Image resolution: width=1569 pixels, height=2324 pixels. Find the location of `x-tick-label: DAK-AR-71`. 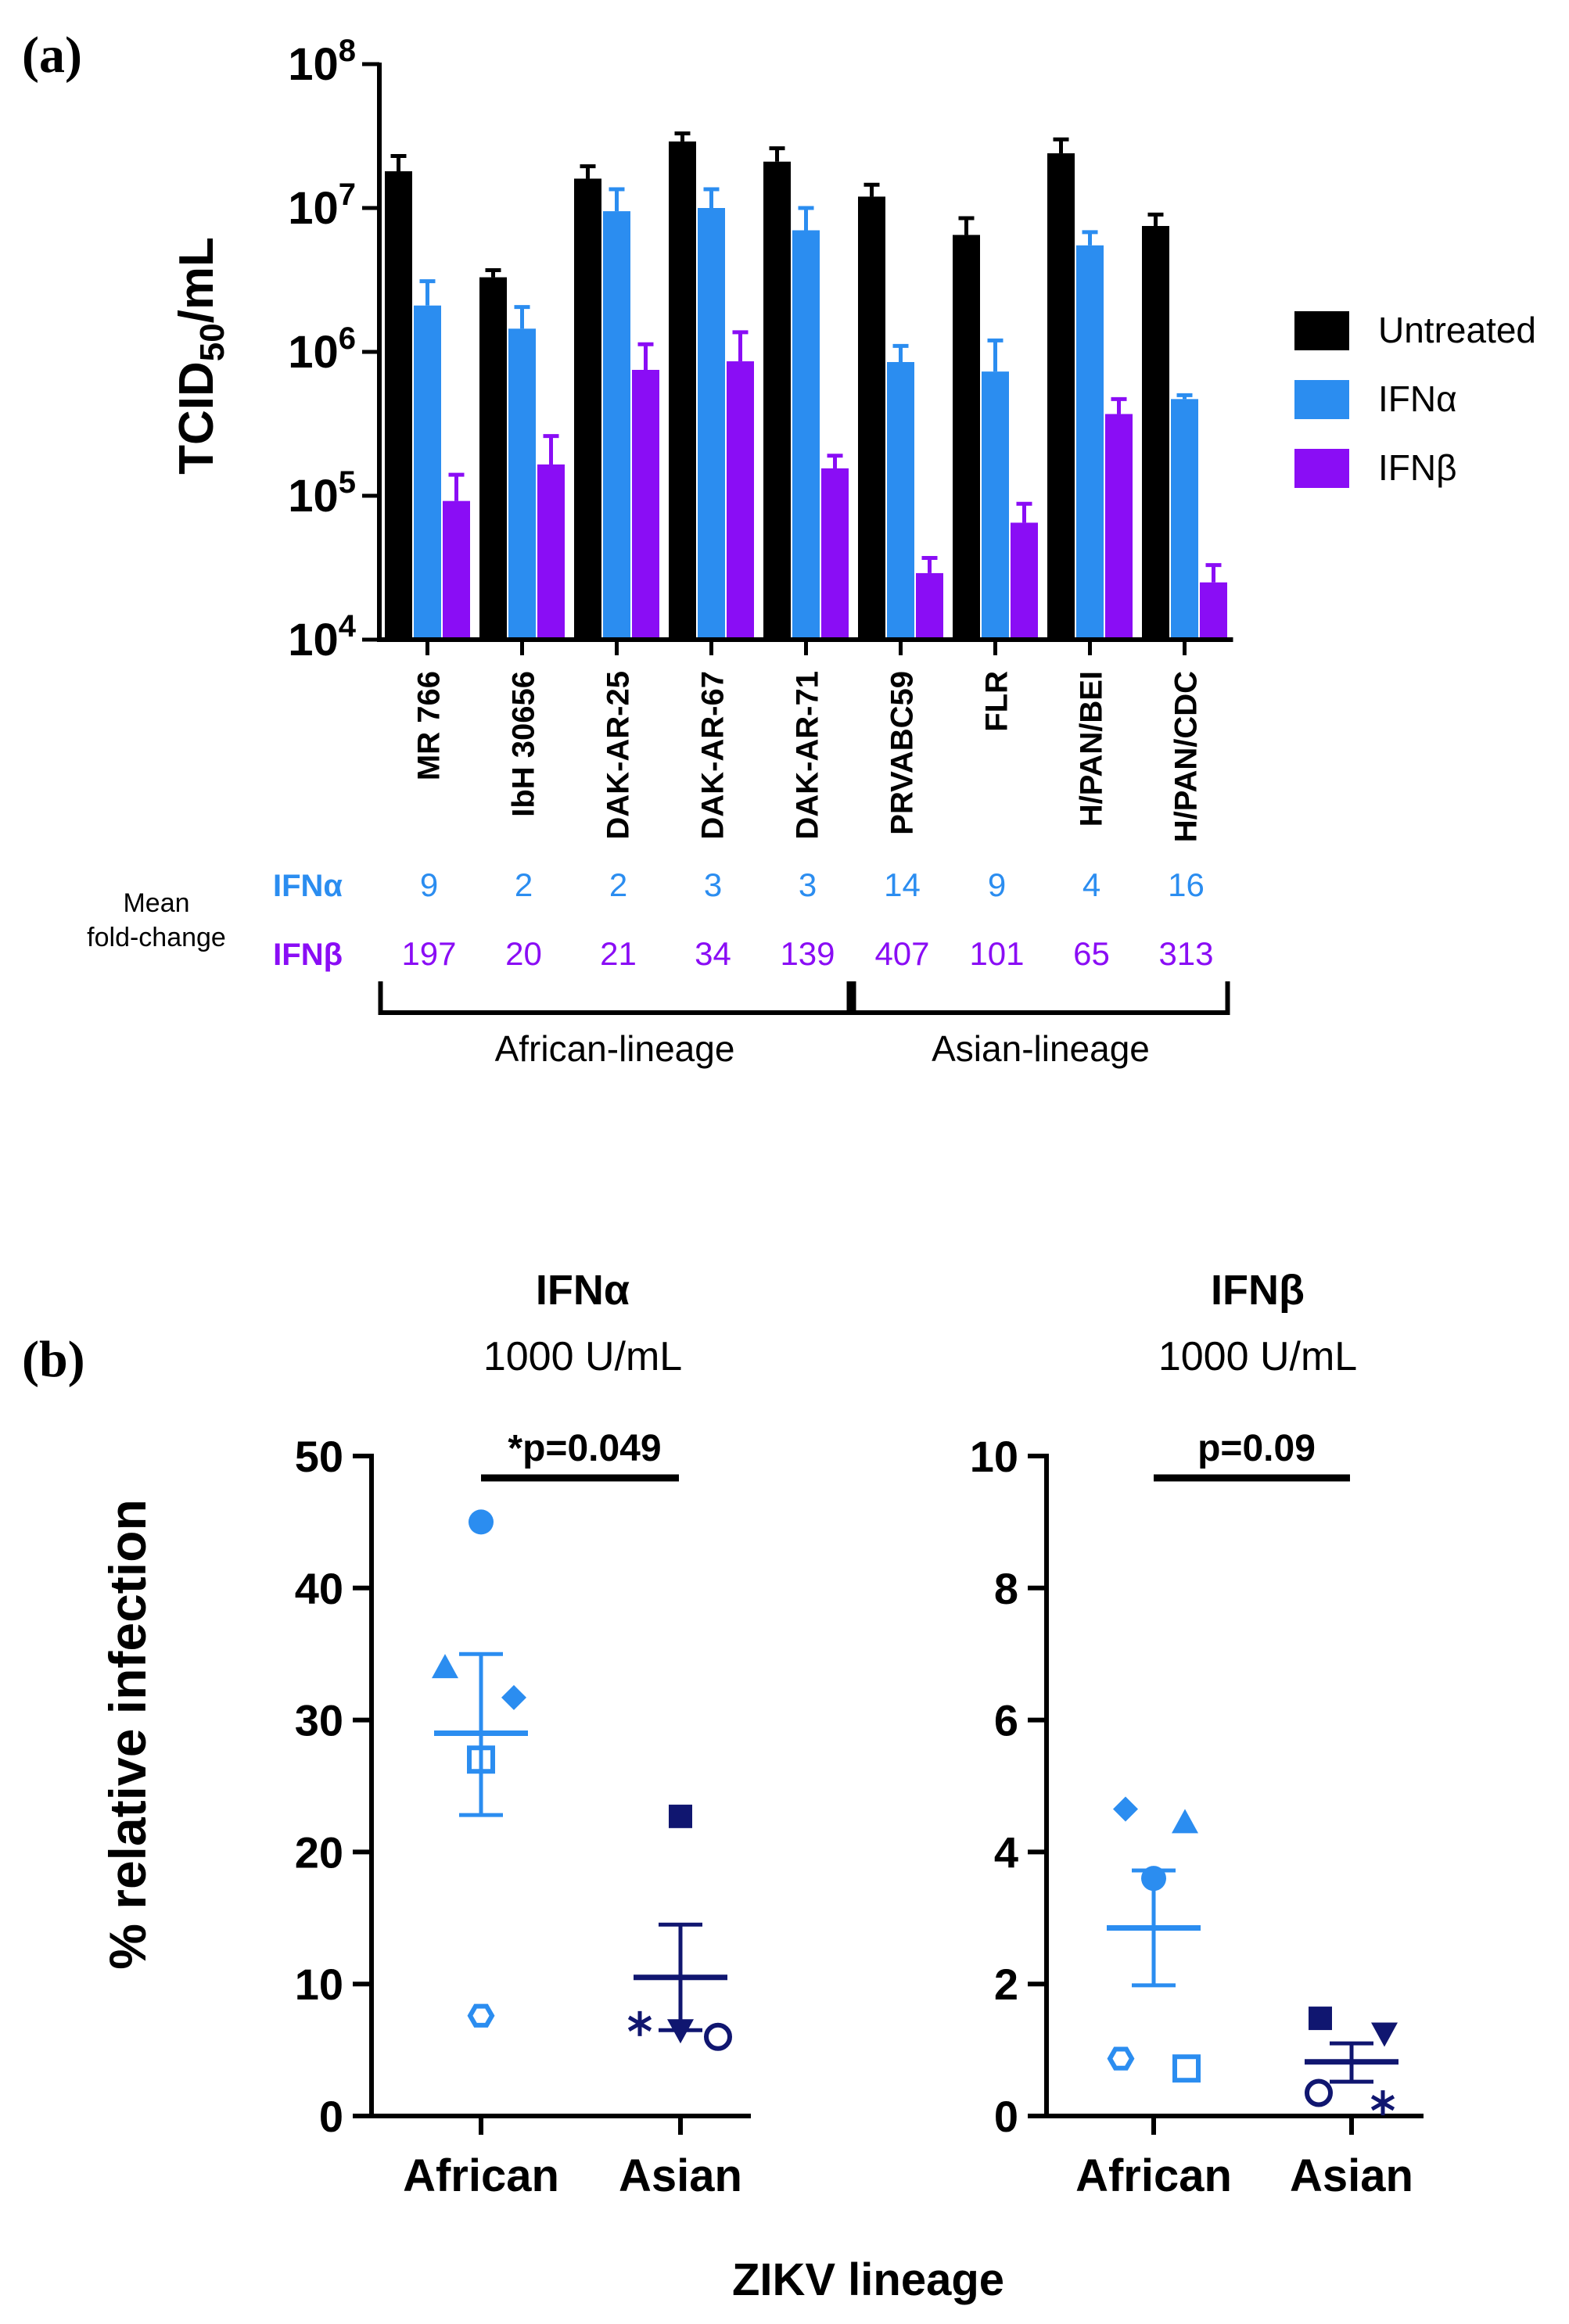

x-tick-label: DAK-AR-71 is located at coordinates (808, 755).